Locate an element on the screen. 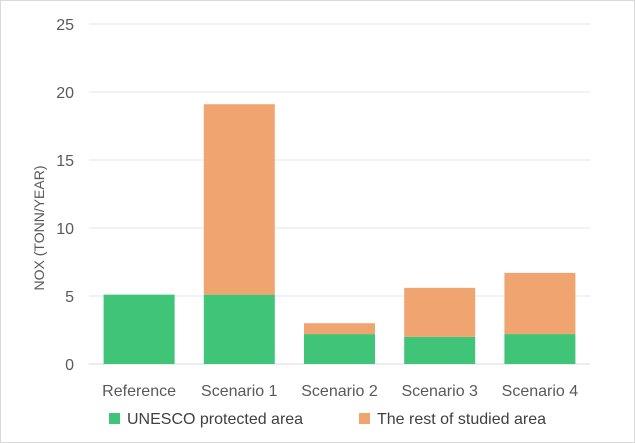 Image resolution: width=635 pixels, height=443 pixels. y-tick-label: 5 is located at coordinates (69, 297).